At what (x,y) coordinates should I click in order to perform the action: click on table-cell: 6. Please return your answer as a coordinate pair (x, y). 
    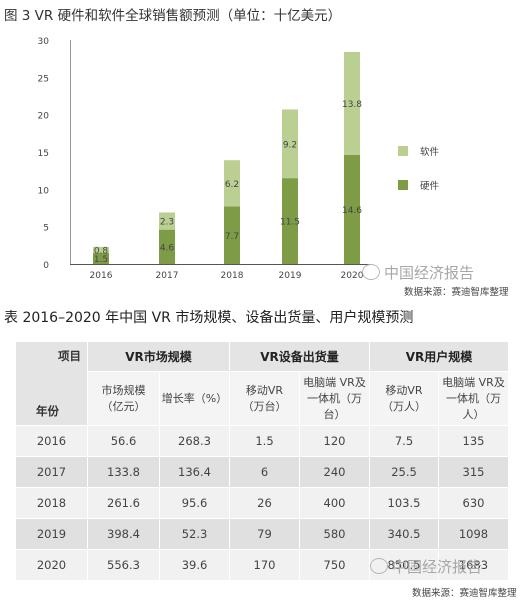
    Looking at the image, I should click on (264, 472).